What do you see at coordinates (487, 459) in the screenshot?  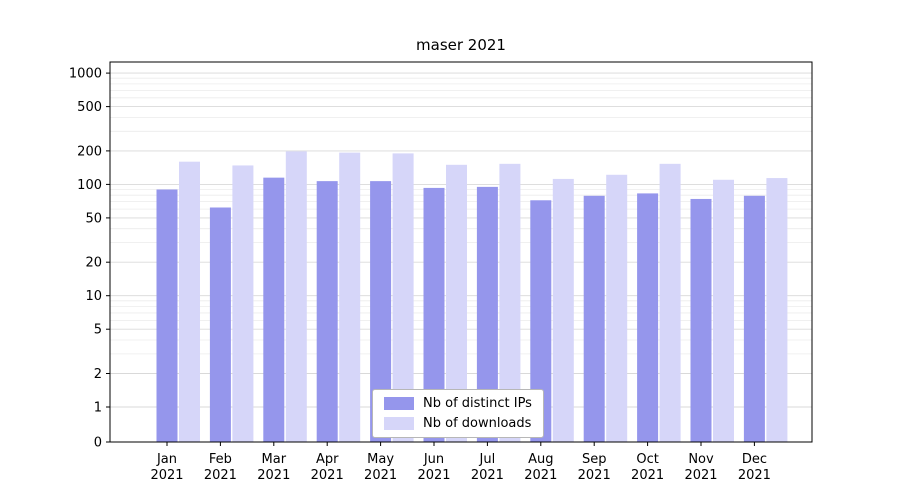 I see `x-tick-label-month: Jul` at bounding box center [487, 459].